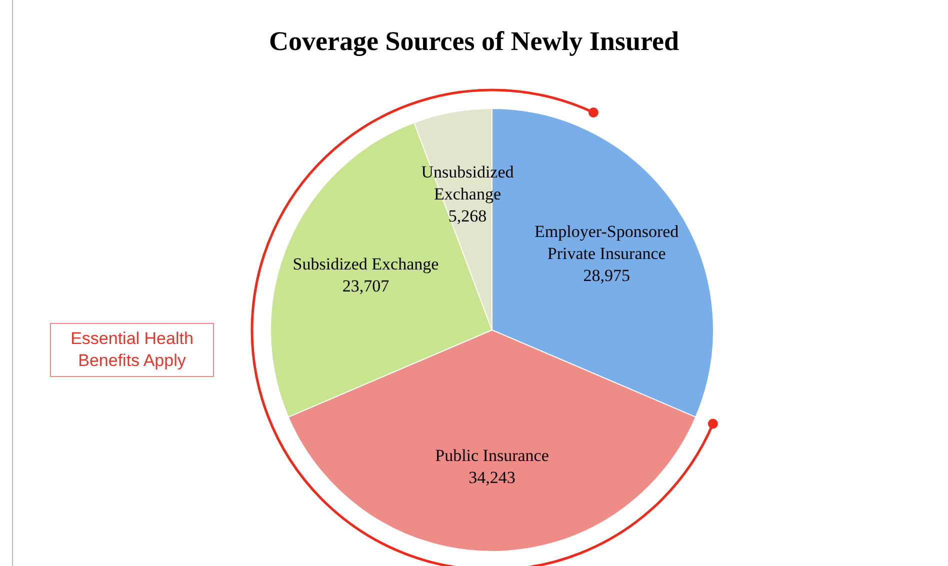 Image resolution: width=948 pixels, height=566 pixels. What do you see at coordinates (607, 242) in the screenshot?
I see `slice-label: Employer-Sponsored Private Insurance` at bounding box center [607, 242].